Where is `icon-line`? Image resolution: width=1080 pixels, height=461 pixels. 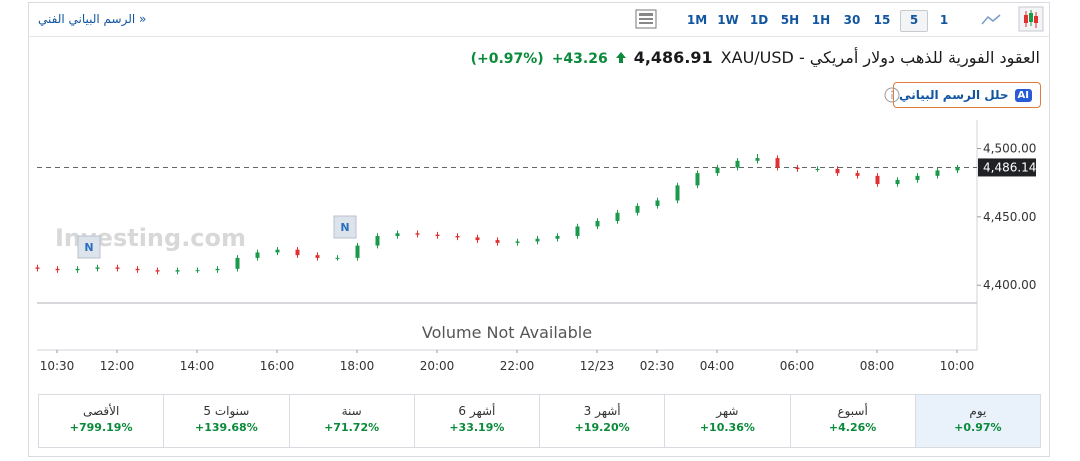 icon-line is located at coordinates (991, 19).